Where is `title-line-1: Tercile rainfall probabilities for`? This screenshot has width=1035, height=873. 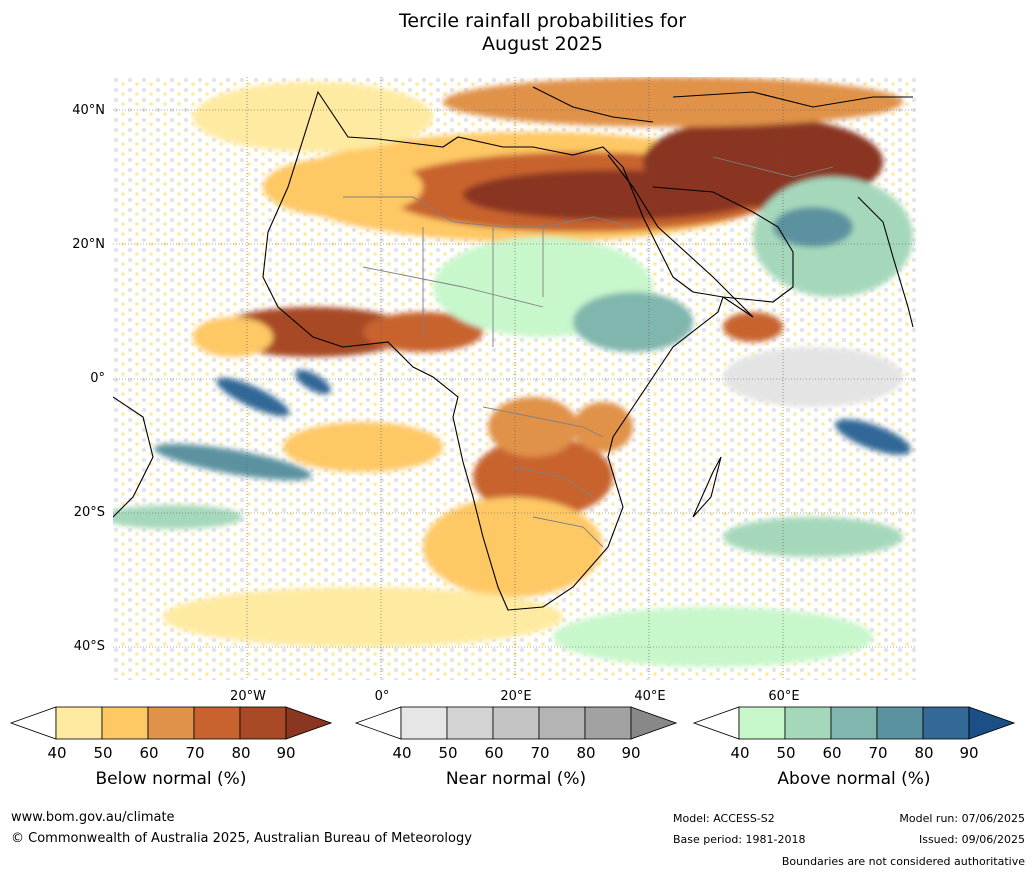
title-line-1: Tercile rainfall probabilities for is located at coordinates (542, 21).